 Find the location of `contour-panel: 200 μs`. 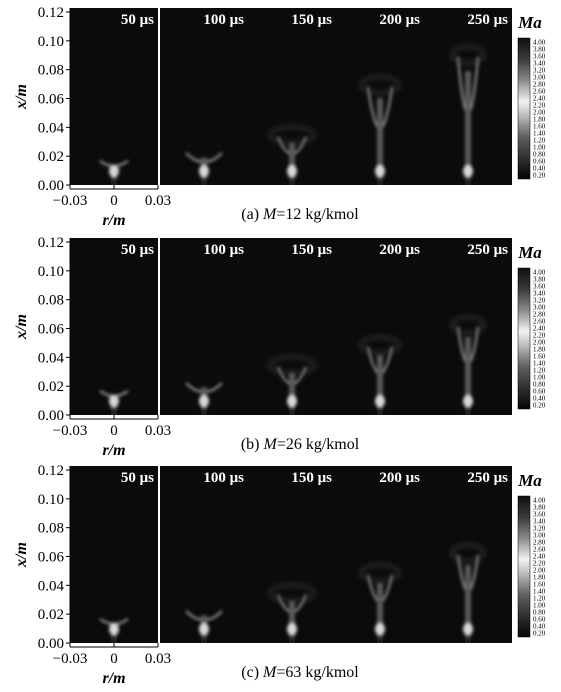

contour-panel: 200 μs is located at coordinates (380, 96).